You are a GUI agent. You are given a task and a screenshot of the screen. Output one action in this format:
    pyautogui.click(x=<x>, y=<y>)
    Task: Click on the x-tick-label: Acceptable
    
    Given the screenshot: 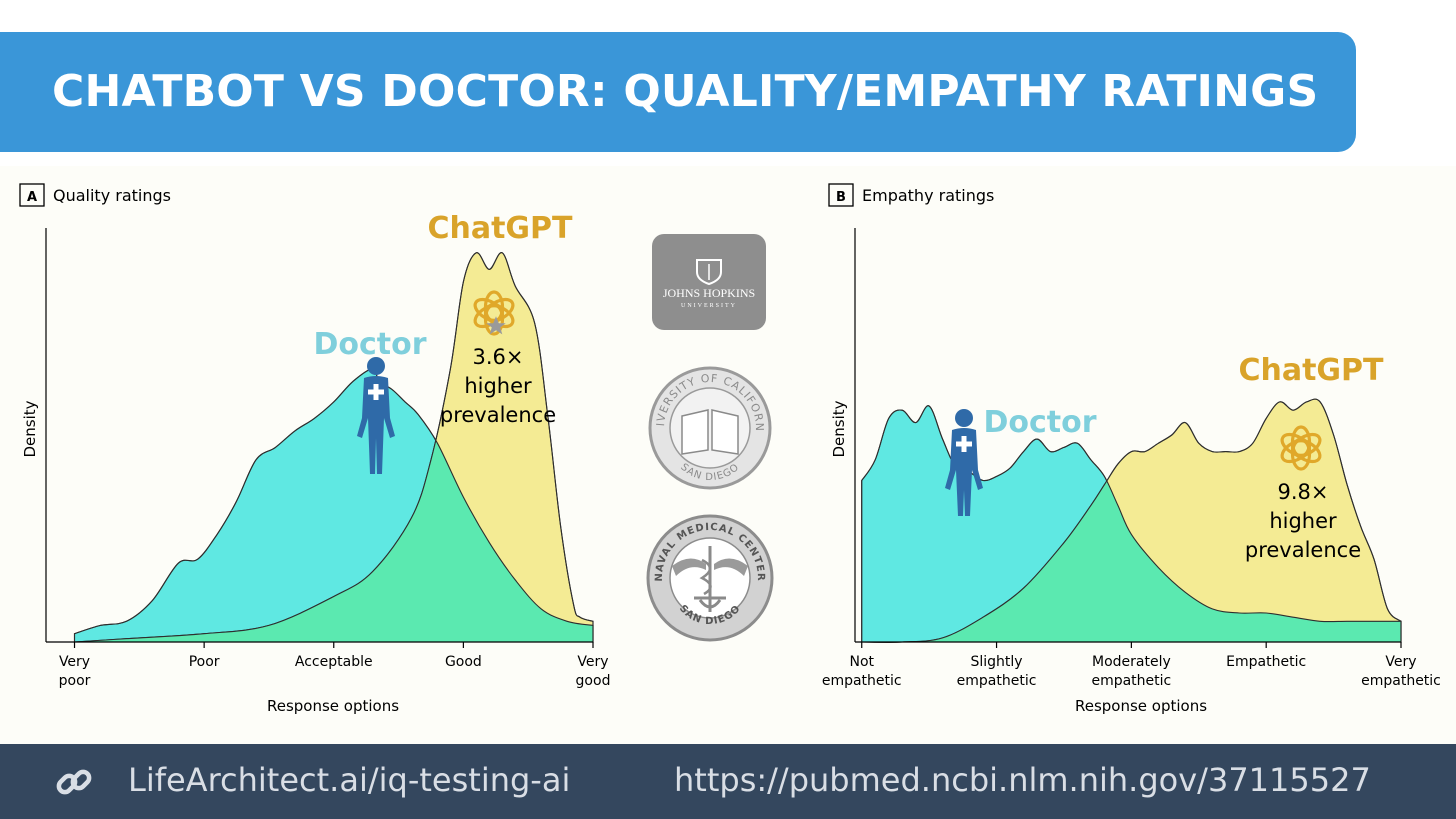 What is the action you would take?
    pyautogui.click(x=334, y=662)
    